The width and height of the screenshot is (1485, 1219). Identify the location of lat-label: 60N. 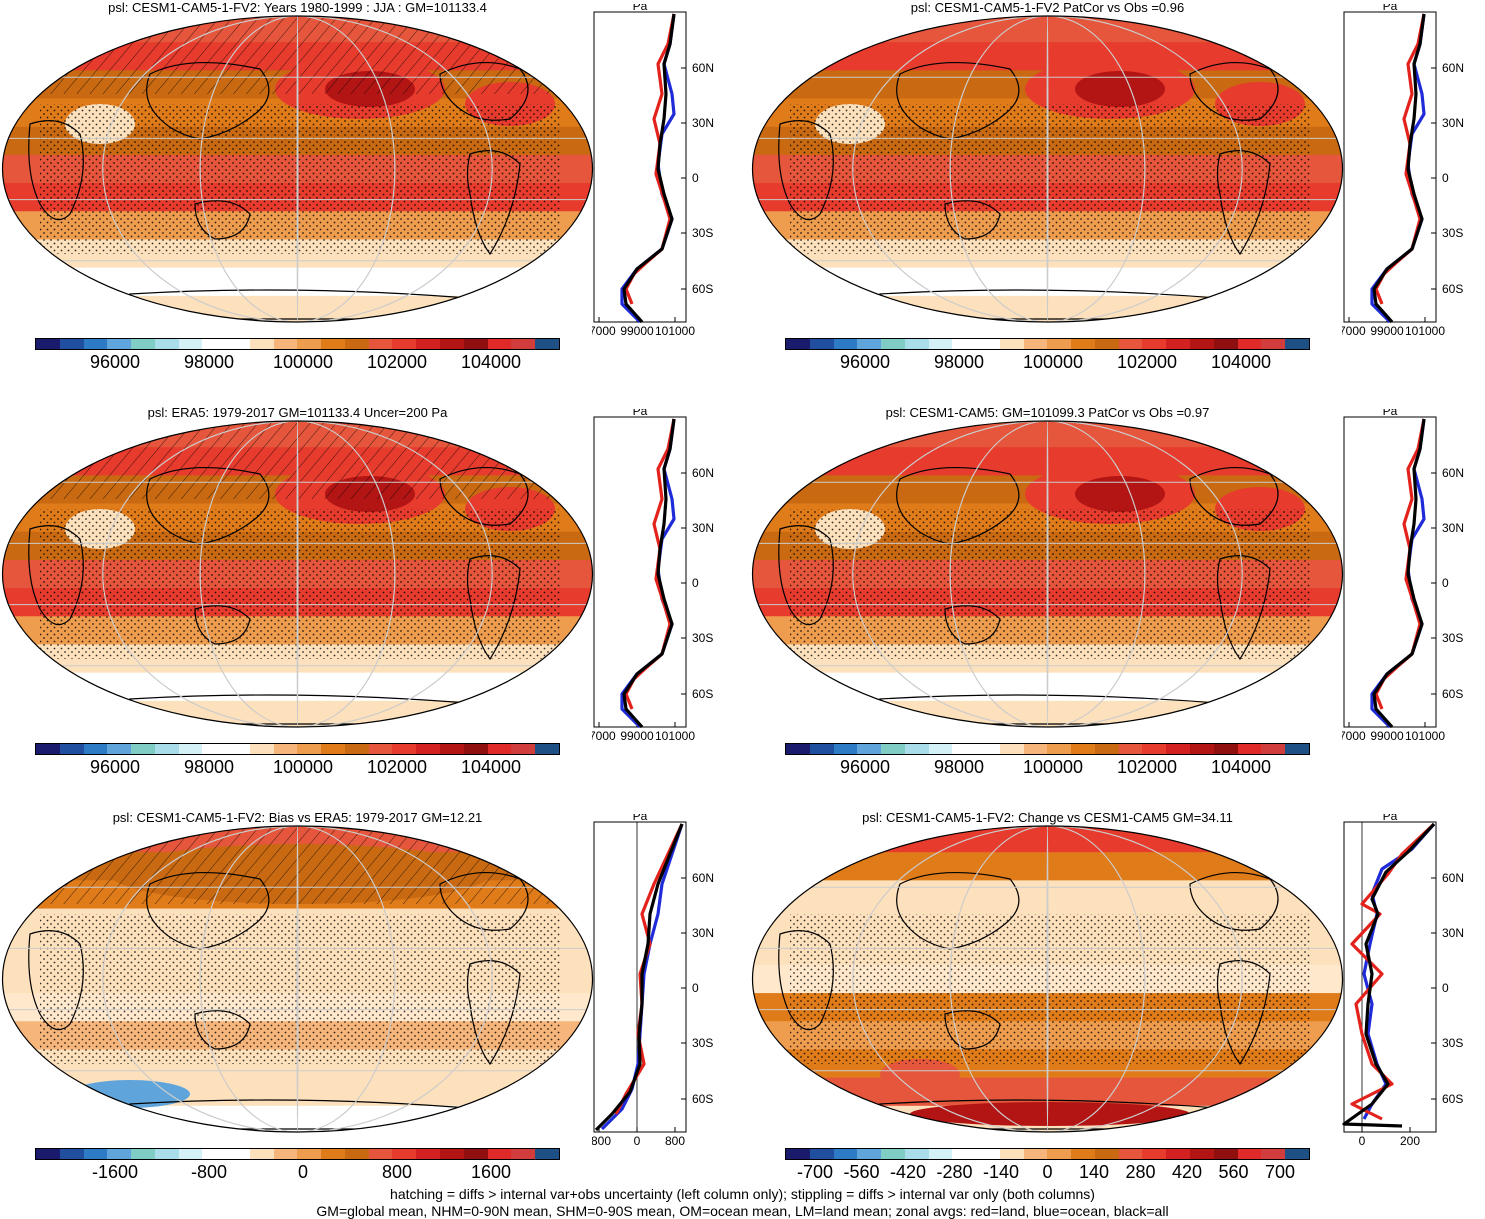
(1453, 878).